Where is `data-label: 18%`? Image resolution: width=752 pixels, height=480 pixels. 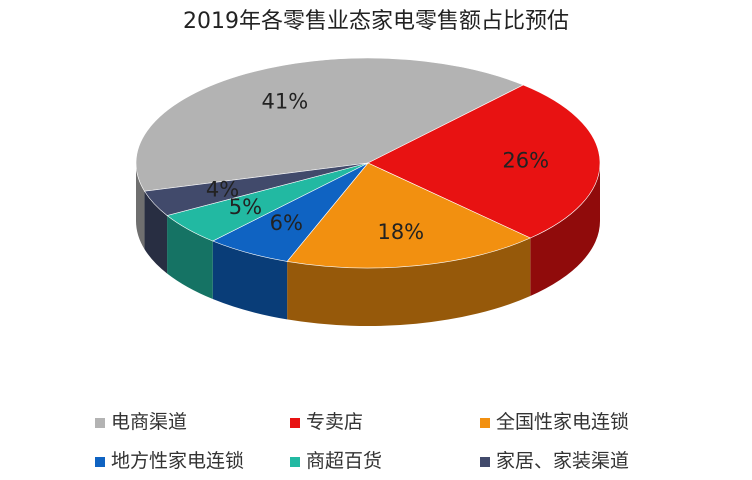 data-label: 18% is located at coordinates (400, 232).